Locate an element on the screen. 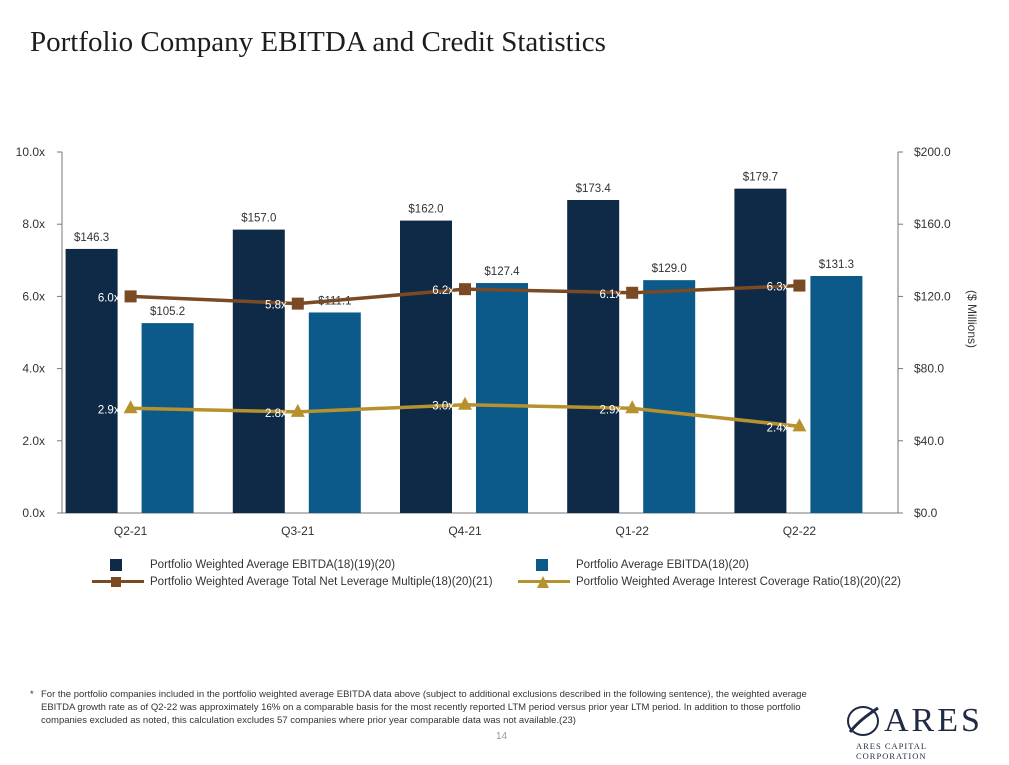 This screenshot has width=1009, height=765. y-right-axis-label: ($ Millions) is located at coordinates (972, 319).